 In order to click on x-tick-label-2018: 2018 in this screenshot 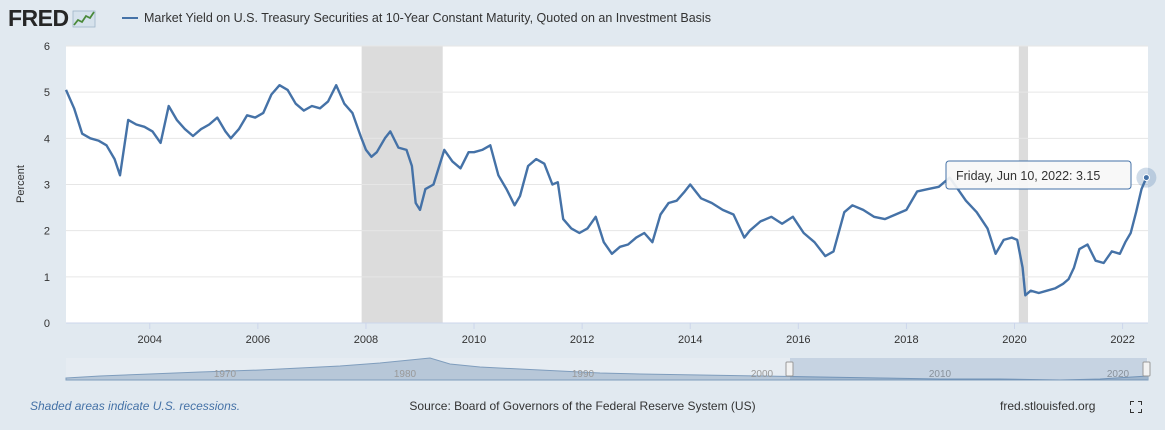, I will do `click(906, 340)`.